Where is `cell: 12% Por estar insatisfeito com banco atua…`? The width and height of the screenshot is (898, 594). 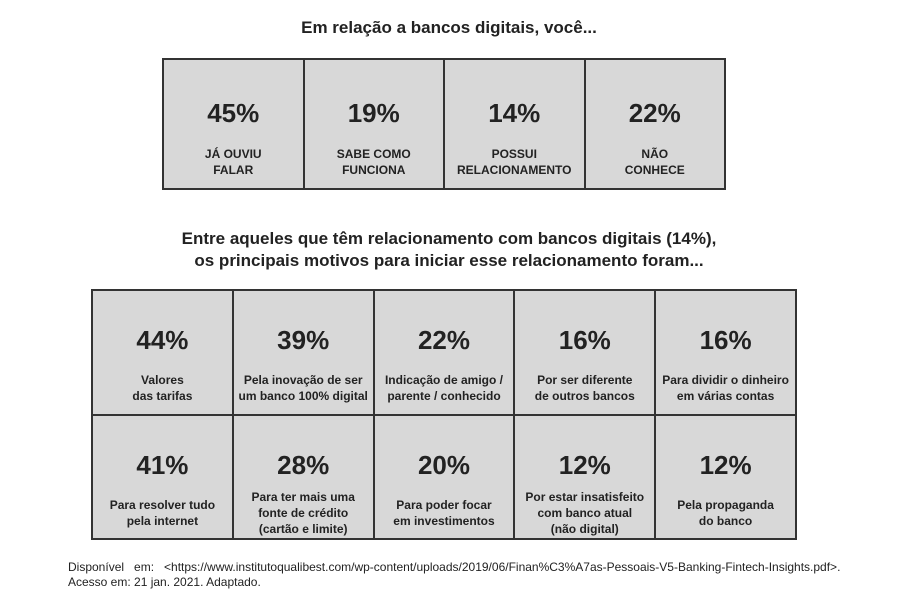
cell: 12% Por estar insatisfeito com banco atua… is located at coordinates (585, 476).